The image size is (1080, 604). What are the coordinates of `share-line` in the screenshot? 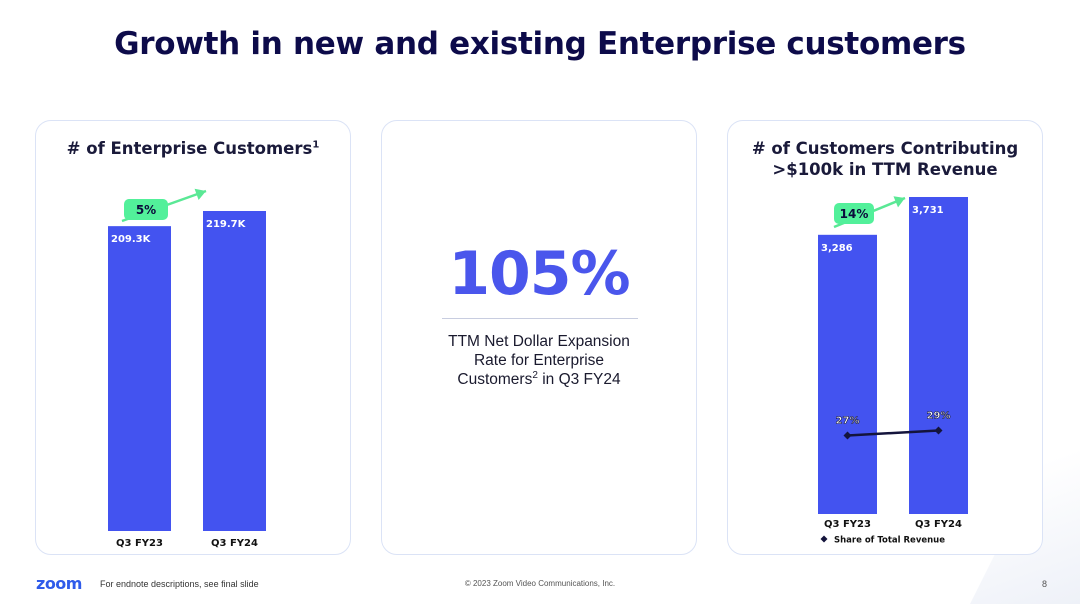 It's located at (893, 433).